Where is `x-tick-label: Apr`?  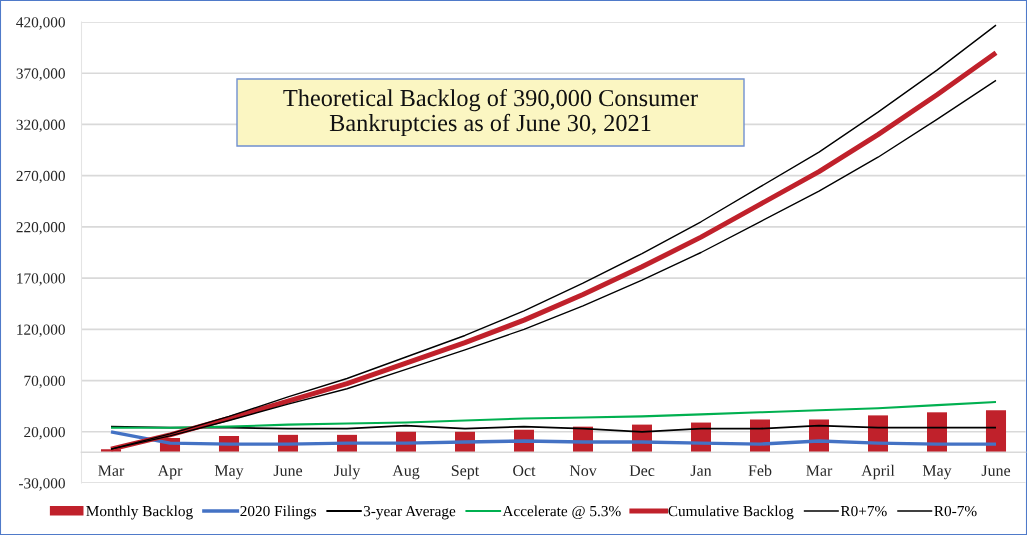 x-tick-label: Apr is located at coordinates (170, 472).